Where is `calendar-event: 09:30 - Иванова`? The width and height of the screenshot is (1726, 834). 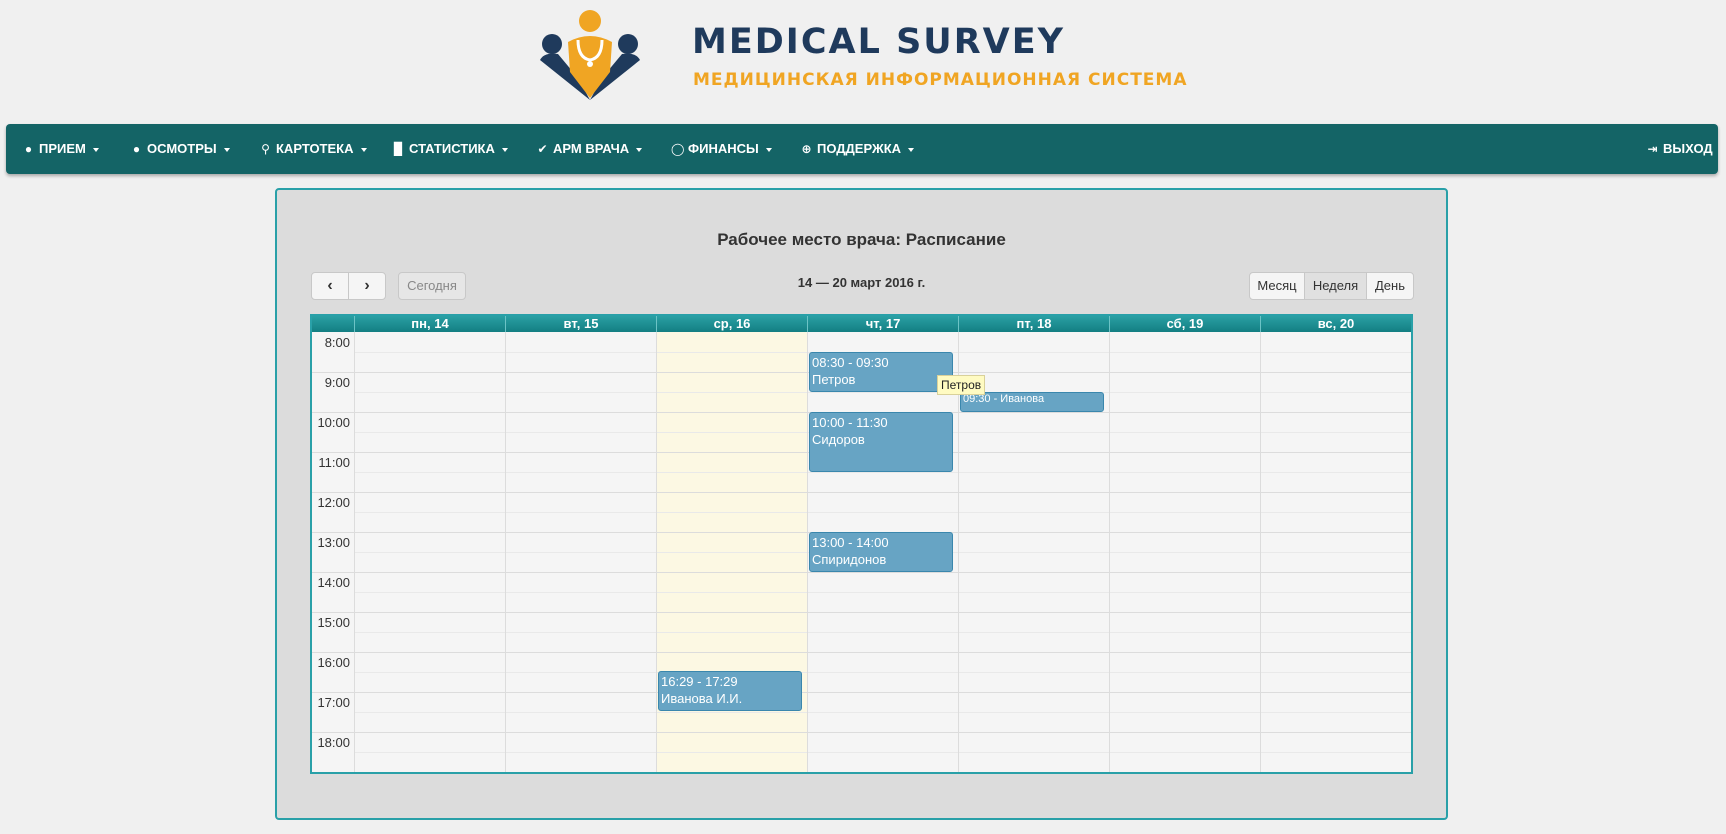
calendar-event: 09:30 - Иванова is located at coordinates (1032, 402).